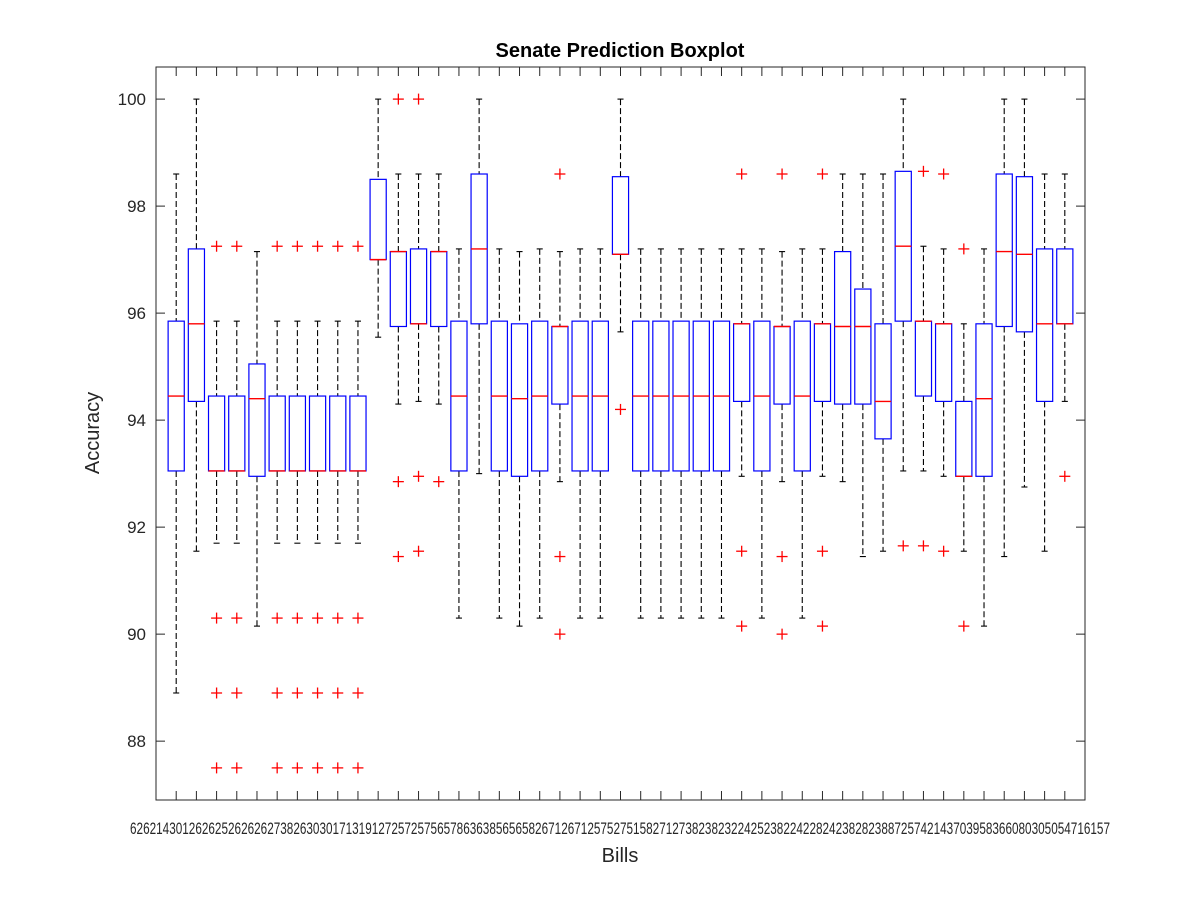 Image resolution: width=1200 pixels, height=905 pixels. What do you see at coordinates (136, 527) in the screenshot?
I see `y-tick-label: 92` at bounding box center [136, 527].